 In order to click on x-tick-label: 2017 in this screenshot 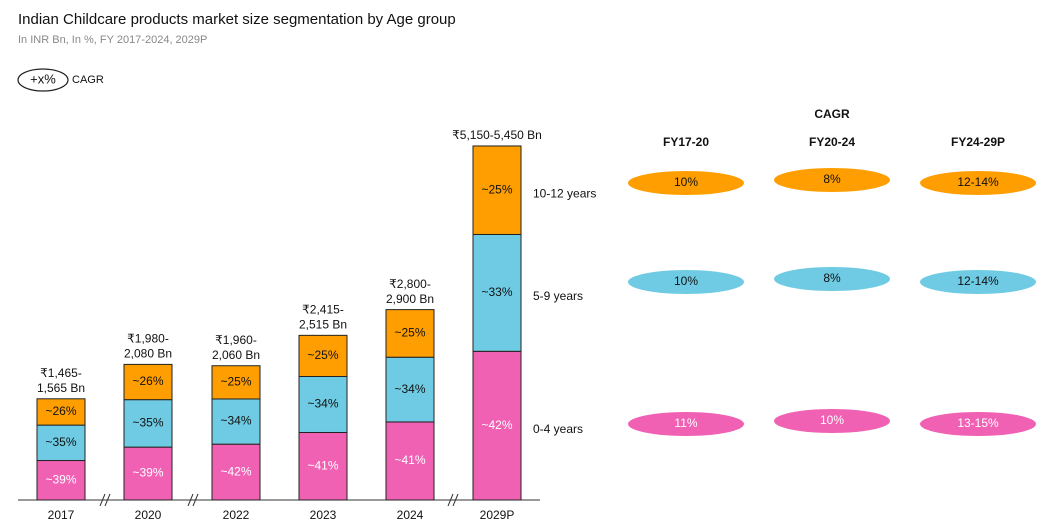, I will do `click(61, 515)`.